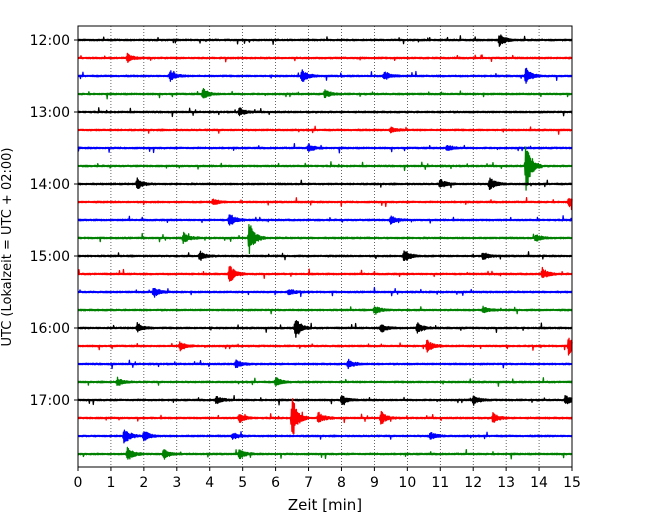  What do you see at coordinates (209, 483) in the screenshot?
I see `x-tick-label: 4` at bounding box center [209, 483].